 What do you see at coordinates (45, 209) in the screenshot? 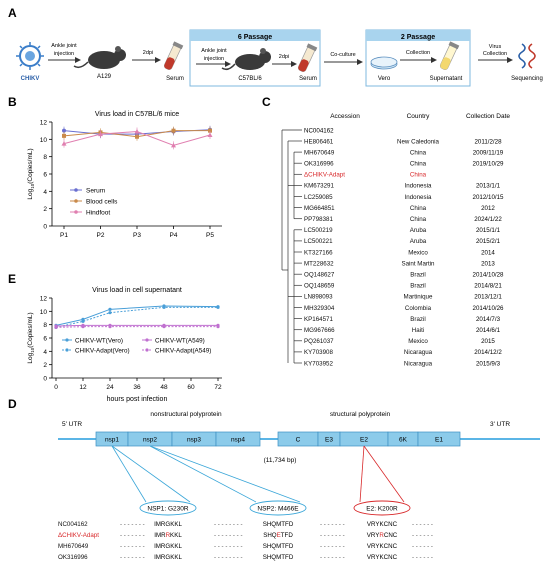
I see `chart-b-ytick-label: 2` at bounding box center [45, 209].